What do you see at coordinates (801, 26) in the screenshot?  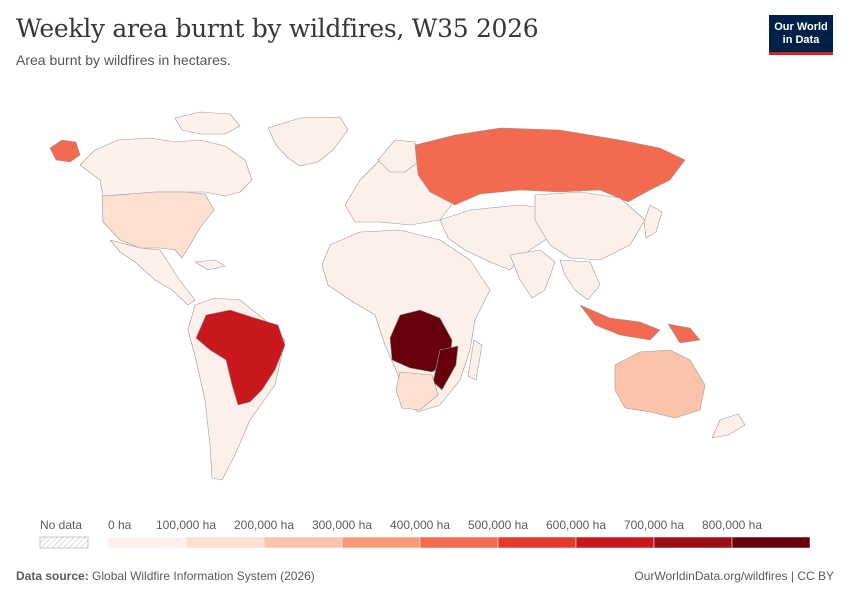 I see `logo-line-1: Our World` at bounding box center [801, 26].